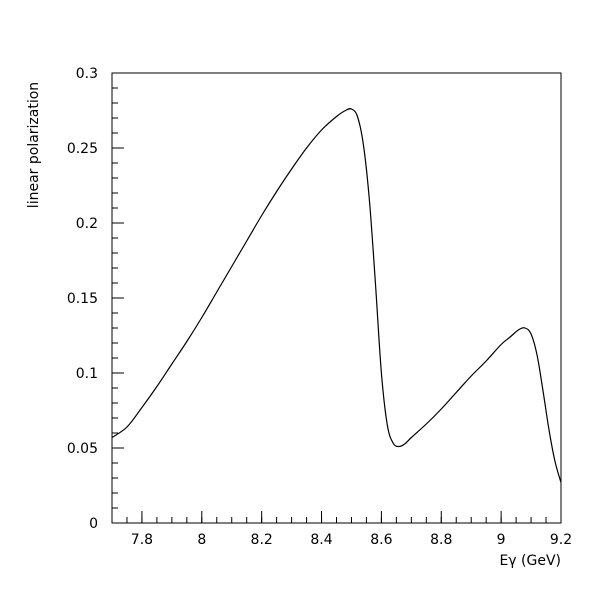 This screenshot has width=600, height=600. What do you see at coordinates (87, 74) in the screenshot?
I see `y-tick-label: 0.3` at bounding box center [87, 74].